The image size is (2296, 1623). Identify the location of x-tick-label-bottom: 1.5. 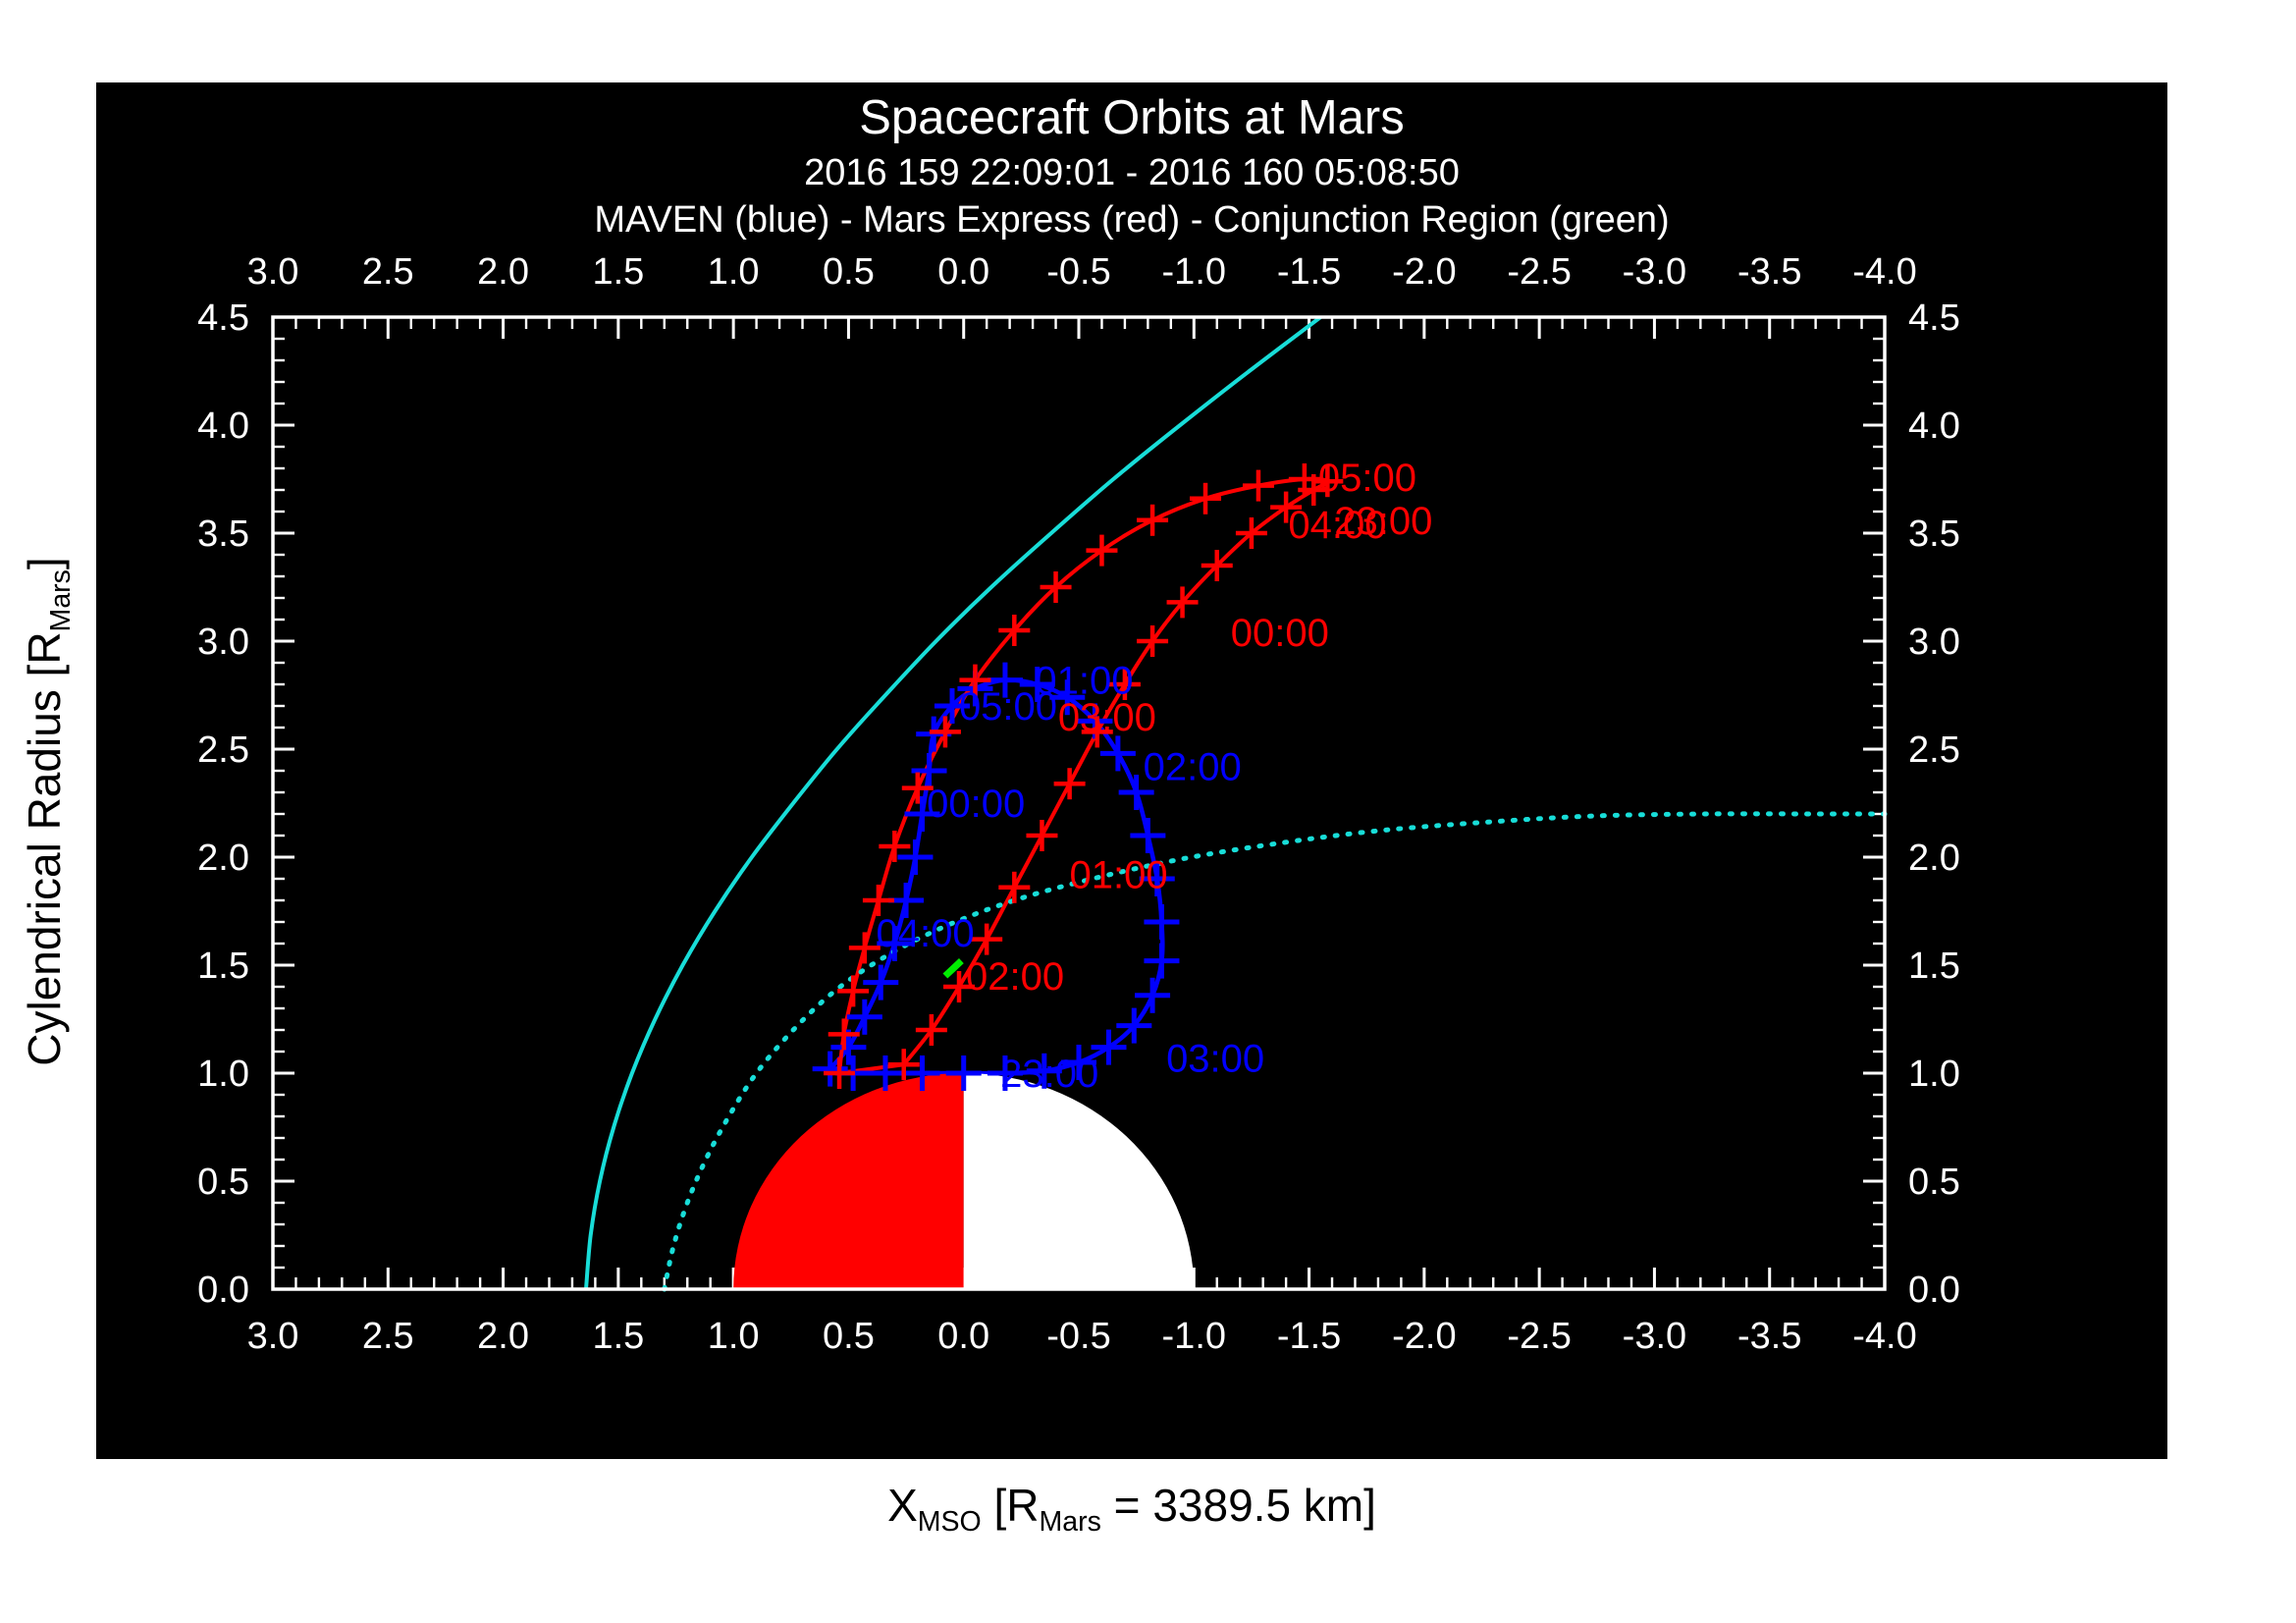
(618, 1336).